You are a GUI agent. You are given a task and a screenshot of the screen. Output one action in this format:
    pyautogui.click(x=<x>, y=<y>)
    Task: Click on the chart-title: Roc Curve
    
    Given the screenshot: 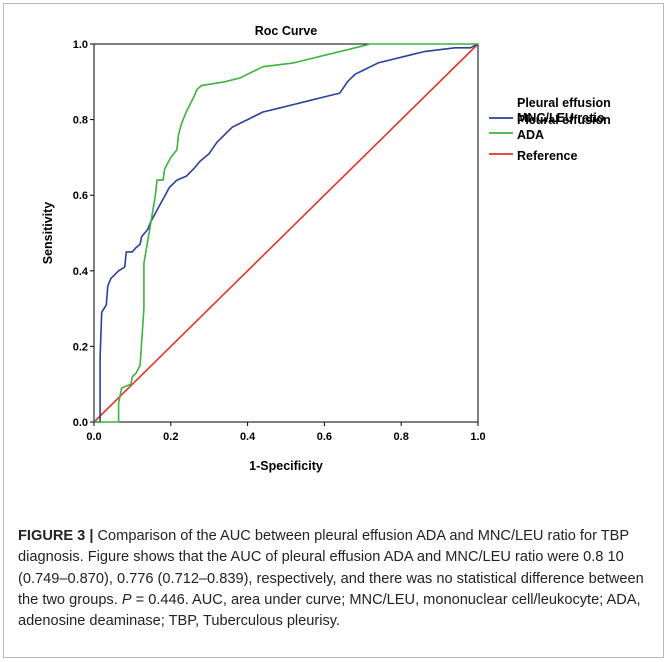 What is the action you would take?
    pyautogui.click(x=286, y=31)
    